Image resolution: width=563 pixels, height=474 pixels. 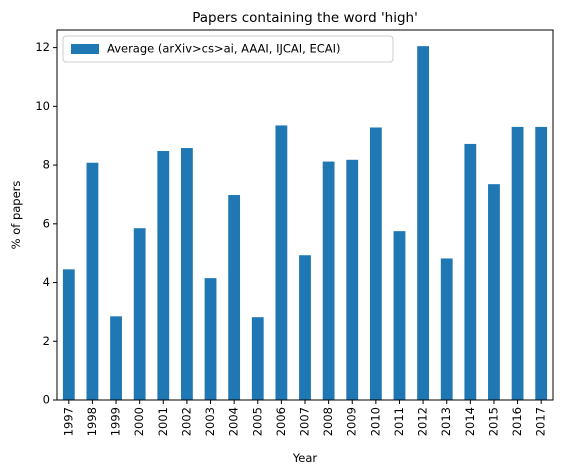 What do you see at coordinates (305, 421) in the screenshot?
I see `x-tick-label: 2007` at bounding box center [305, 421].